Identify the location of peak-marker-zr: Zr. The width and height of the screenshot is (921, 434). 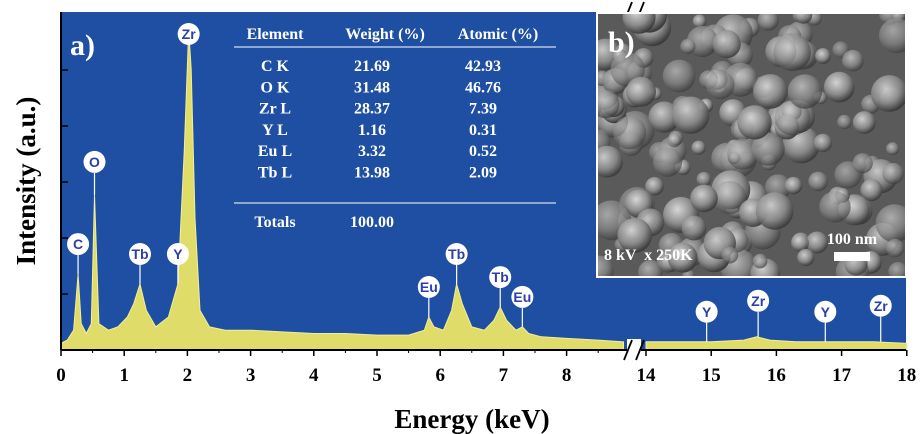
(758, 313).